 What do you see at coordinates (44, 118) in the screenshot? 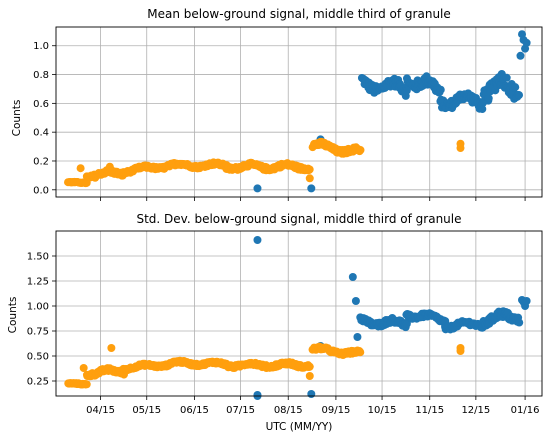
I see `mean-panel-y-ticks: 0.0 0.2 0.4 0.6 0.8 1.0` at bounding box center [44, 118].